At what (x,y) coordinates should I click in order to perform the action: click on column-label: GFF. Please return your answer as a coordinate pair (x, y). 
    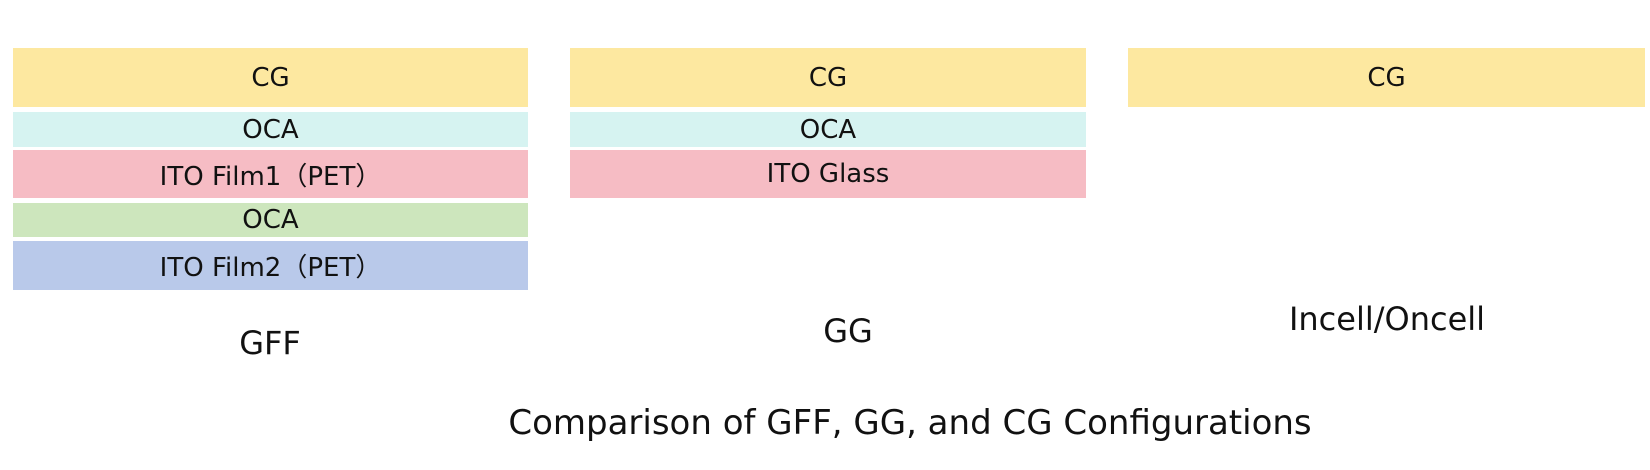
    Looking at the image, I should click on (270, 343).